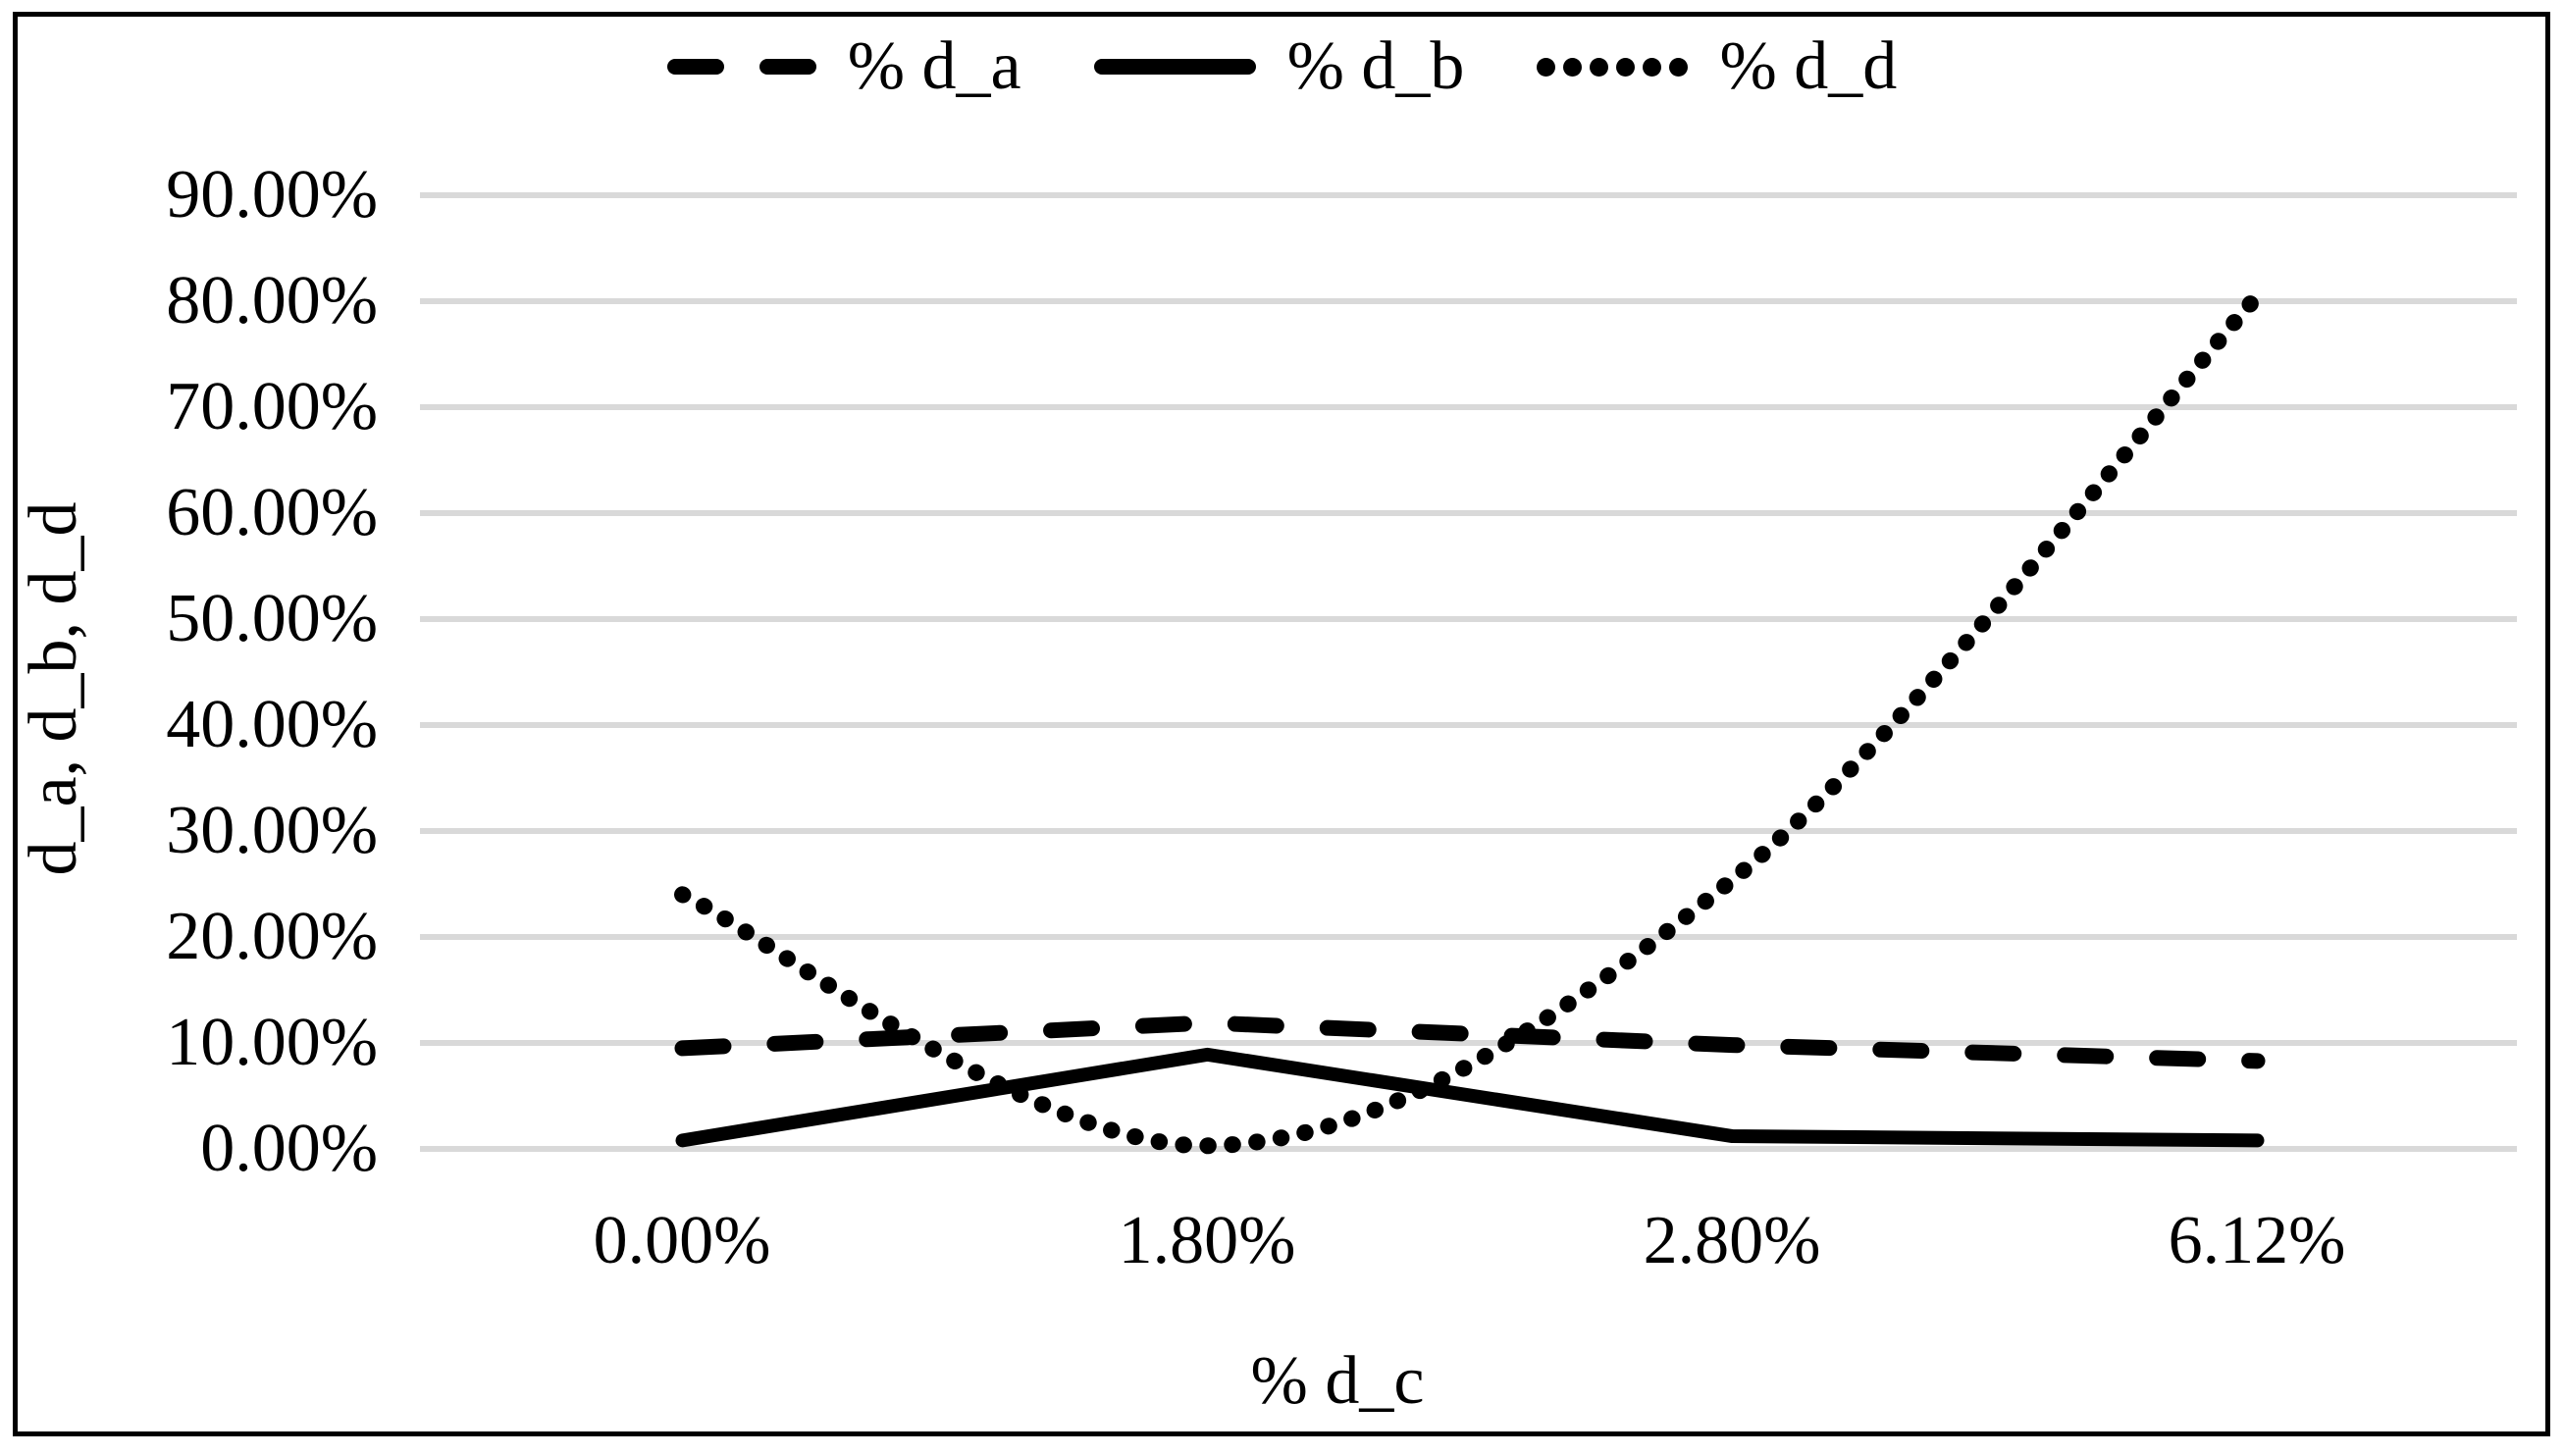 This screenshot has width=2564, height=1456. What do you see at coordinates (1732, 1240) in the screenshot?
I see `x-tick-3: 2.80%` at bounding box center [1732, 1240].